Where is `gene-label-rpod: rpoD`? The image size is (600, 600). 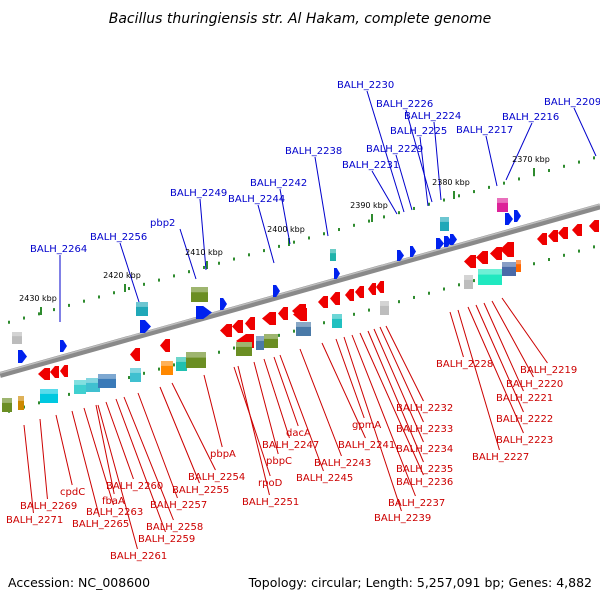
gene-label-rpod: rpoD is located at coordinates (270, 483).